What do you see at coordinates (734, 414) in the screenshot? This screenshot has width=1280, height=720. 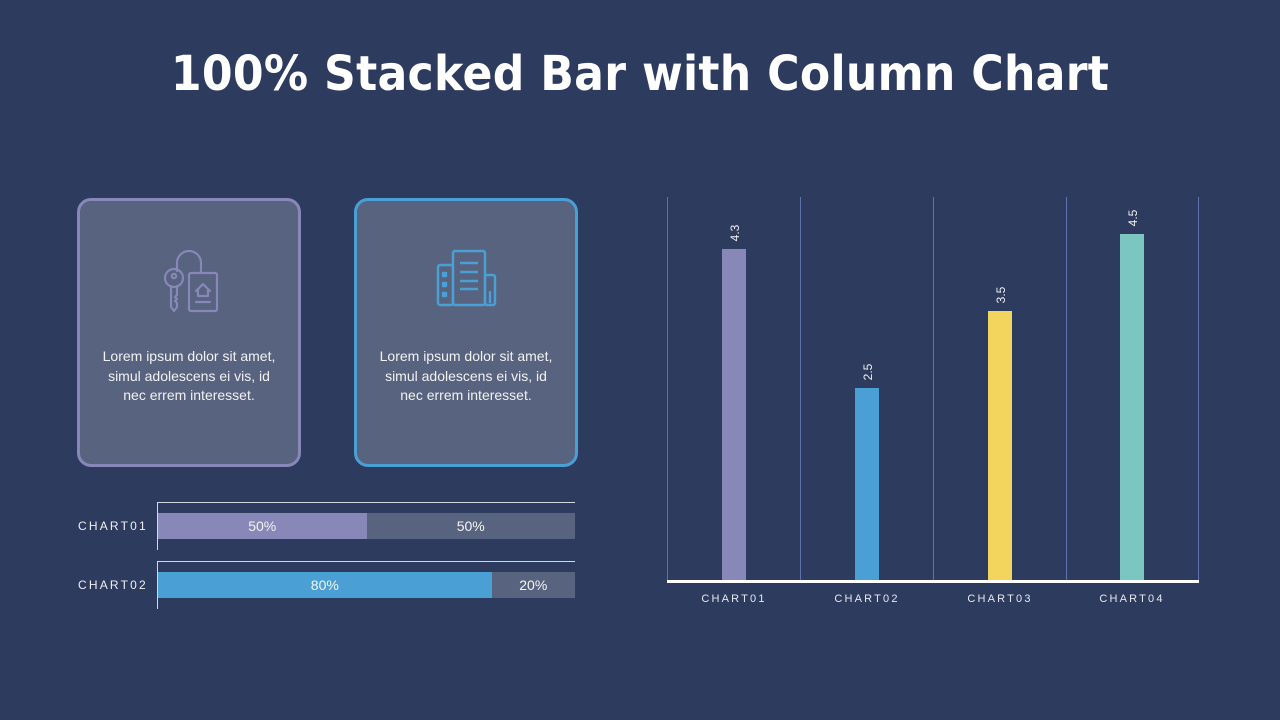 I see `column-bar-chart01` at bounding box center [734, 414].